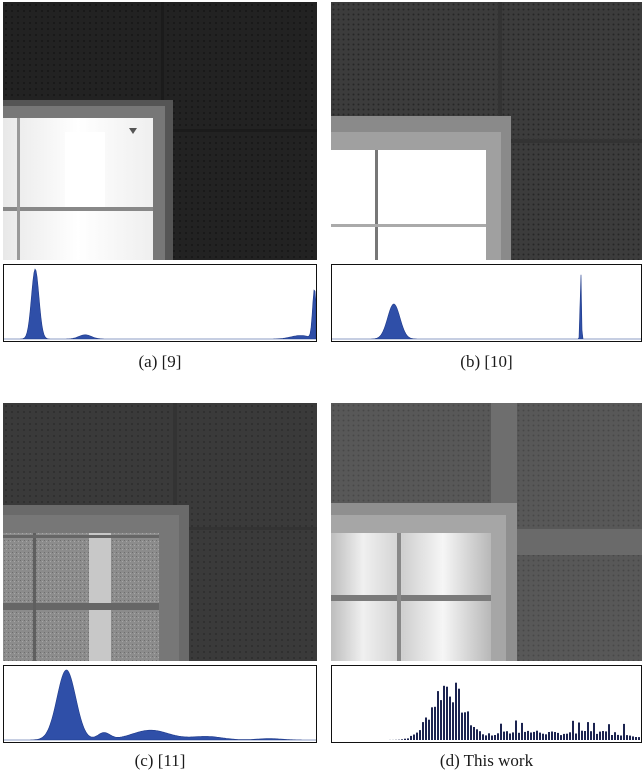 This screenshot has height=778, width=642. I want to click on panel-b-caption: (b) [10], so click(486, 361).